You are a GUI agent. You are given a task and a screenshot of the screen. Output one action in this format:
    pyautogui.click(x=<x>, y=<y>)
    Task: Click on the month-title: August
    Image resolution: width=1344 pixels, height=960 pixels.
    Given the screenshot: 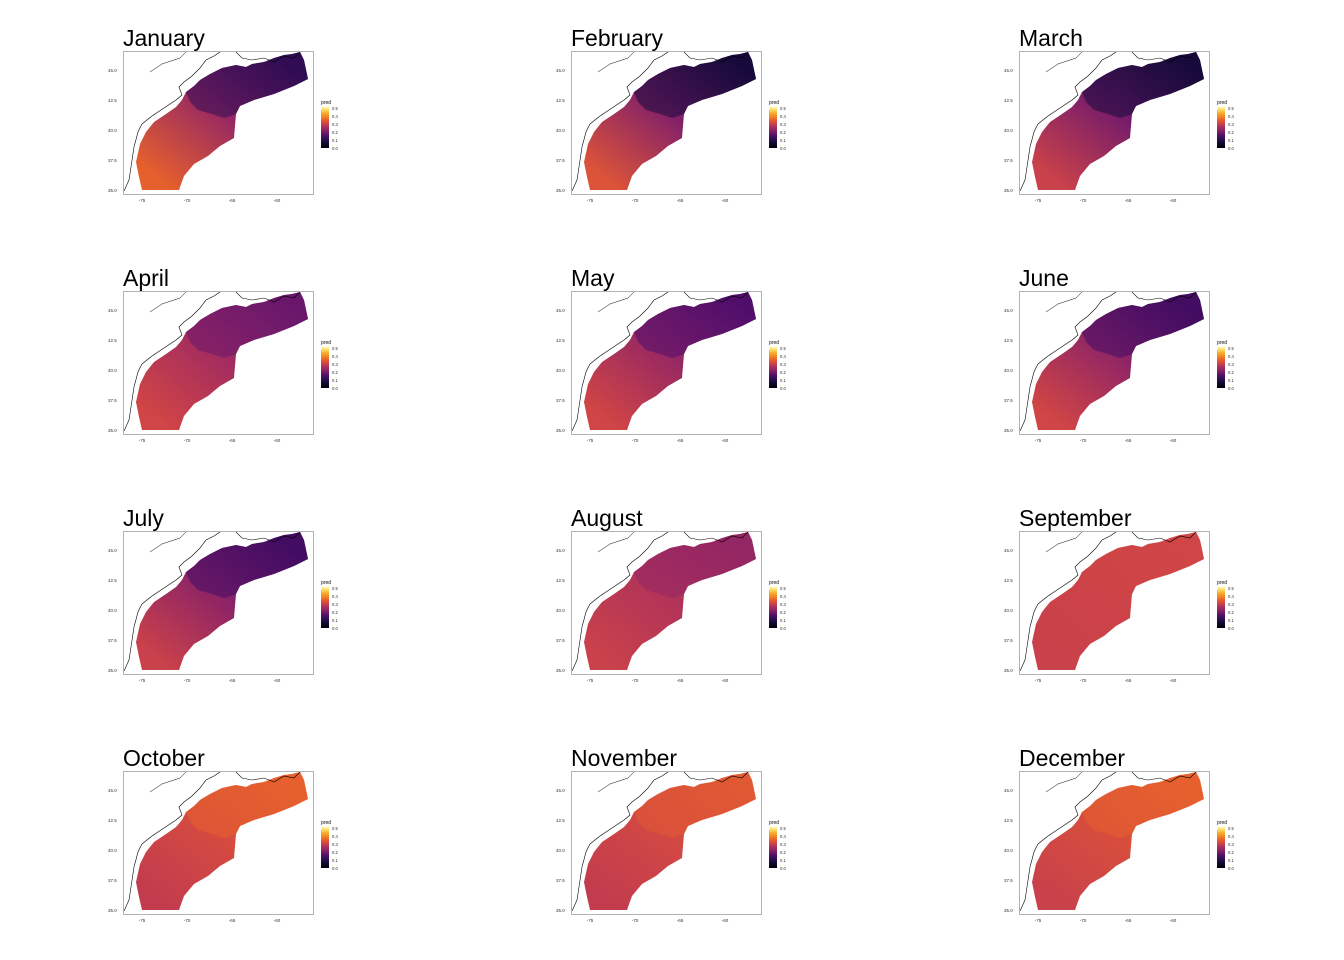 What is the action you would take?
    pyautogui.click(x=607, y=518)
    